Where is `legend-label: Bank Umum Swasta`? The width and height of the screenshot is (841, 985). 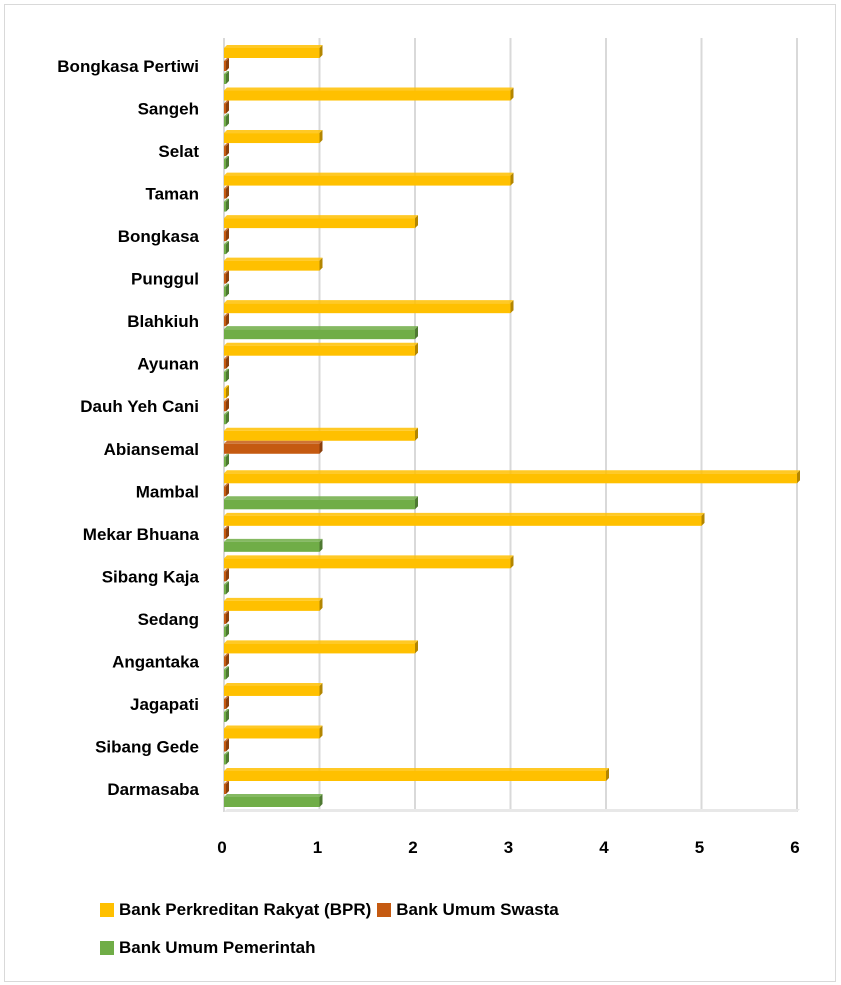
legend-label: Bank Umum Swasta is located at coordinates (477, 909).